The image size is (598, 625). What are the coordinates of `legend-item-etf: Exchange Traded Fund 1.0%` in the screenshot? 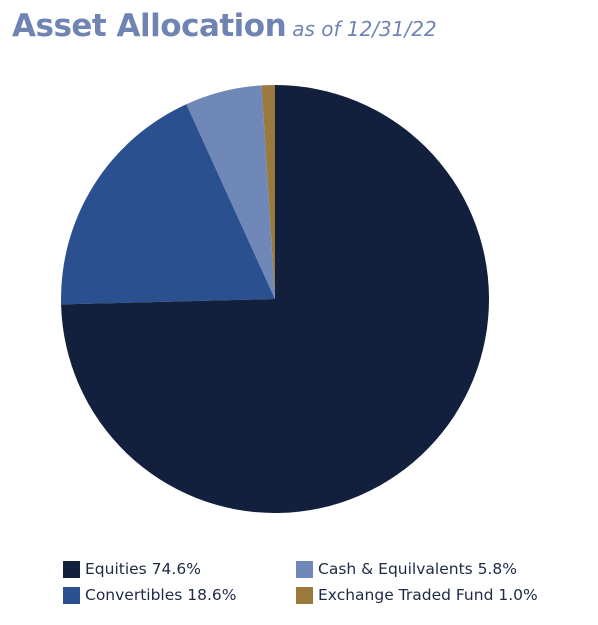 It's located at (431, 595).